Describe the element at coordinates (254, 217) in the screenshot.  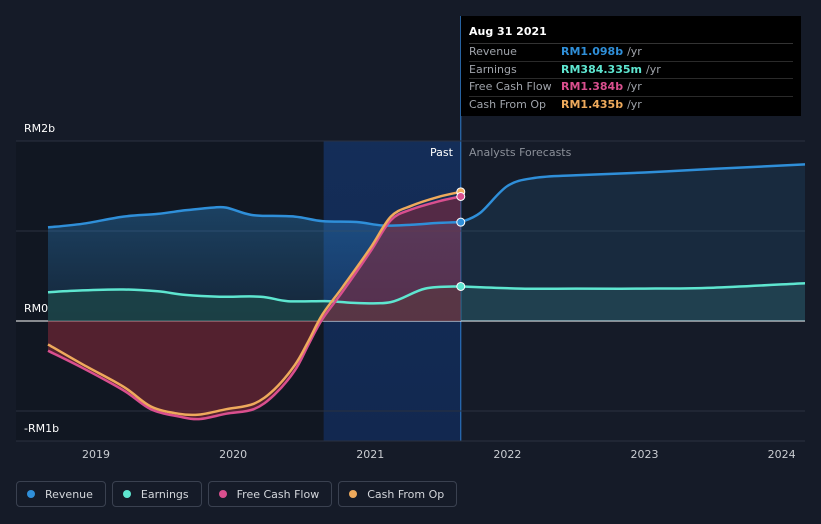
I see `series-line-revenue` at that location.